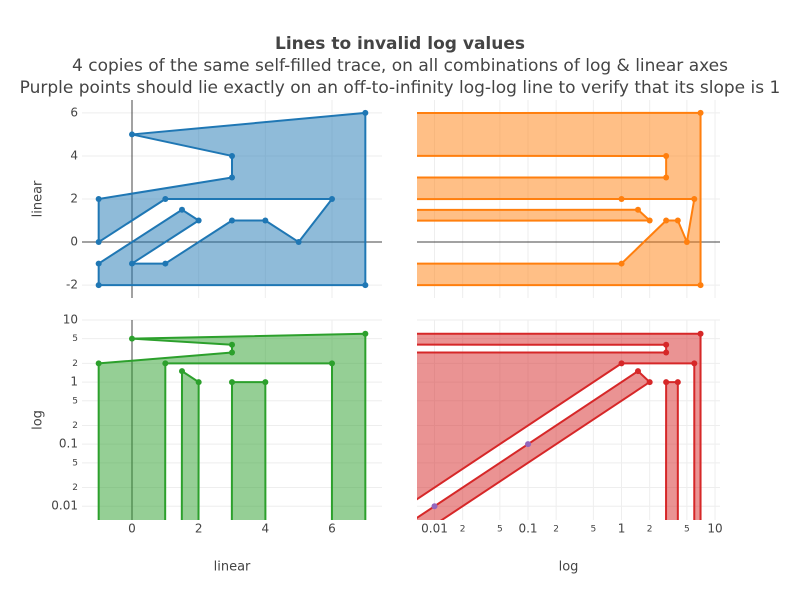  Describe the element at coordinates (38, 420) in the screenshot. I see `y-axis-title: log` at that location.